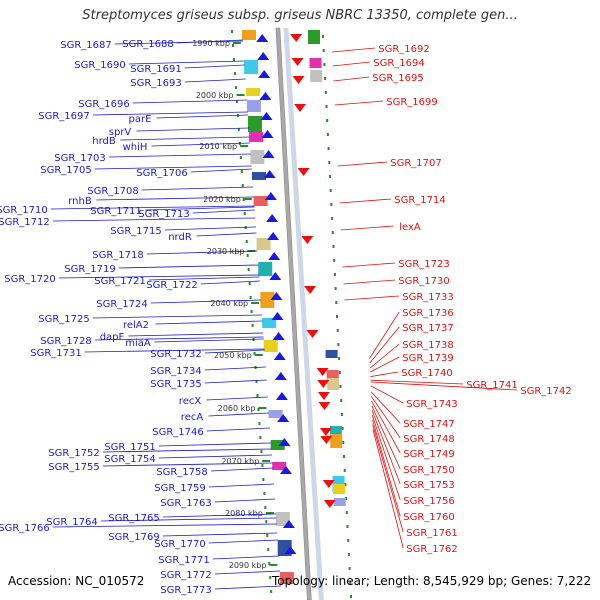 The height and width of the screenshot is (600, 600). Describe the element at coordinates (138, 343) in the screenshot. I see `left-gene-label-miaa: miaA` at that location.